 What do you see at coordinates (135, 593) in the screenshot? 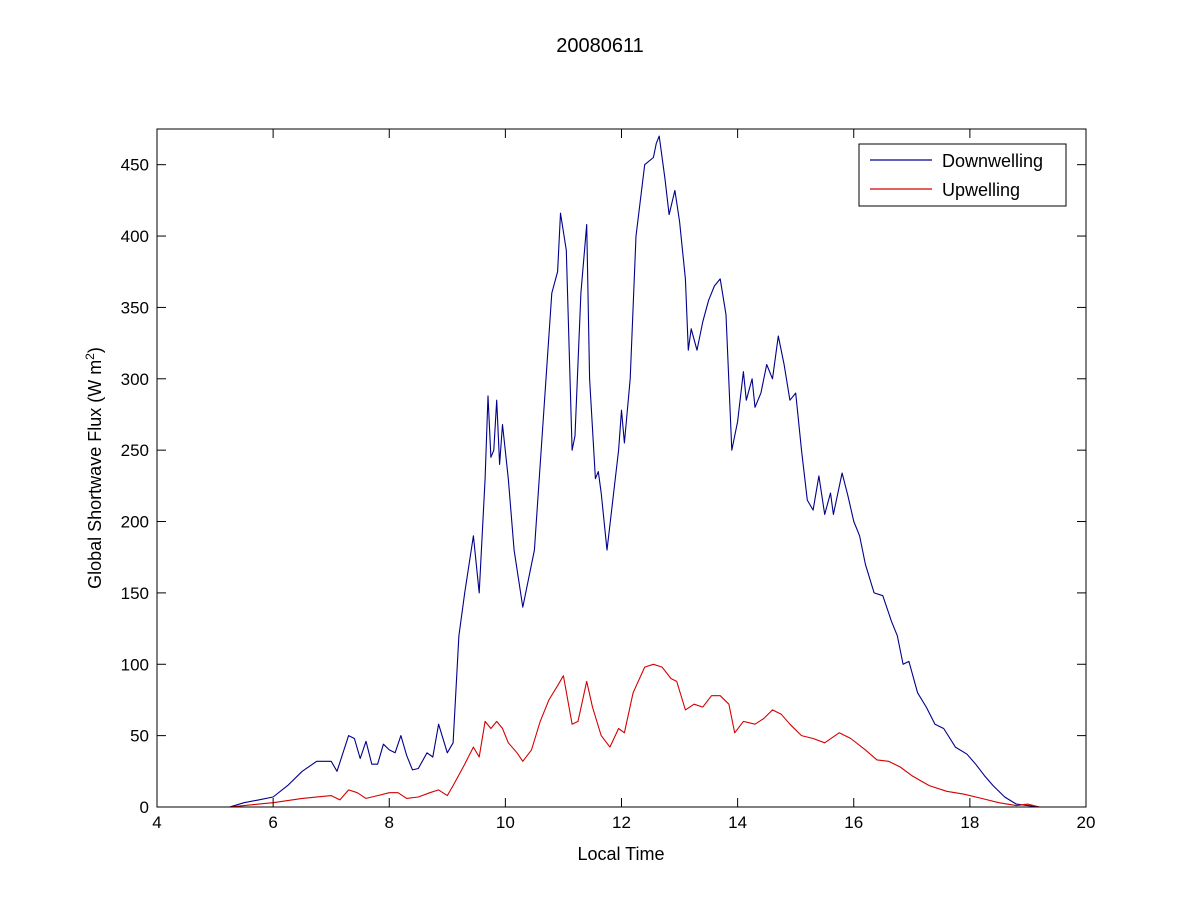
I see `y-tick-label: 150` at bounding box center [135, 593].